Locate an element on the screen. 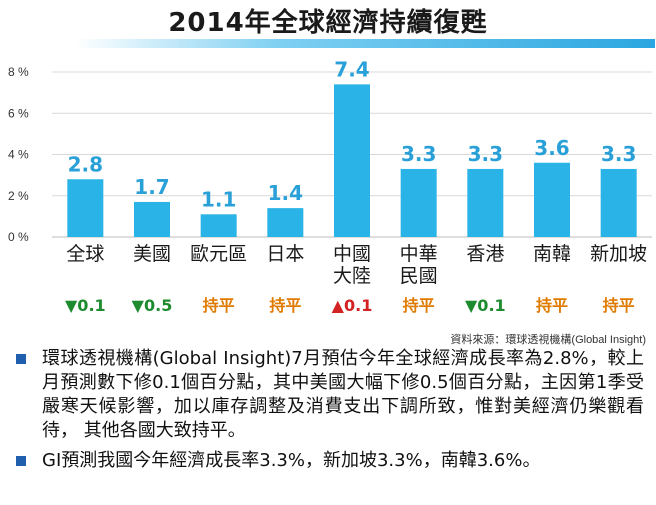 The width and height of the screenshot is (656, 505). y-tick-label: 8 % is located at coordinates (18, 72).